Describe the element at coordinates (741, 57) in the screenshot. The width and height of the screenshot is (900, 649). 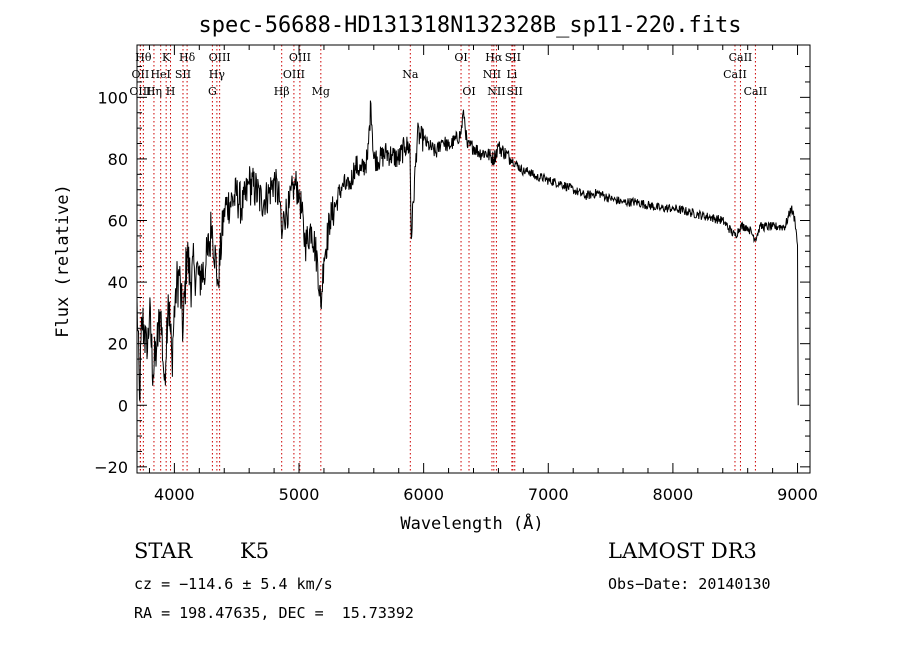
I see `line-label-25: CaII` at that location.